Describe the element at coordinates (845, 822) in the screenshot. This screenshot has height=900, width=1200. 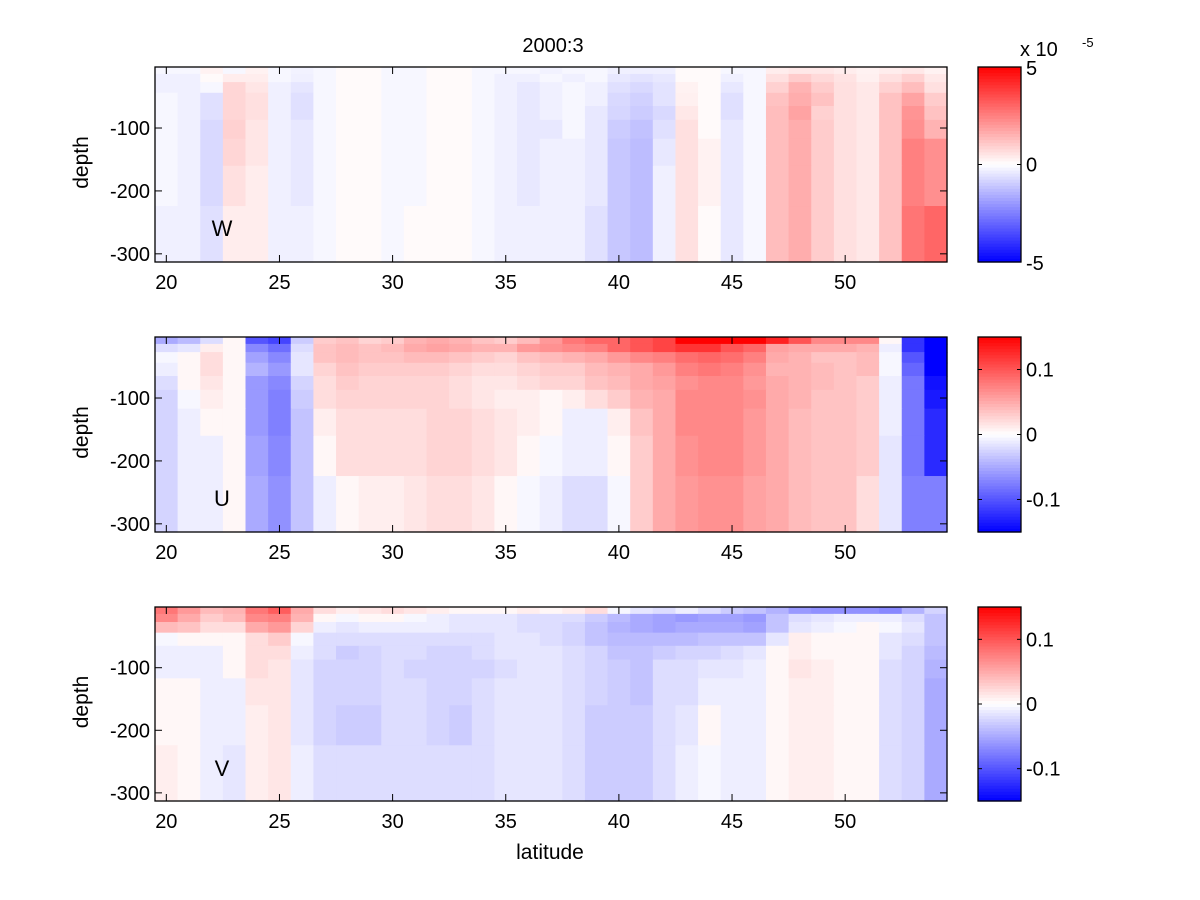
I see `x-tick-label: 50` at that location.